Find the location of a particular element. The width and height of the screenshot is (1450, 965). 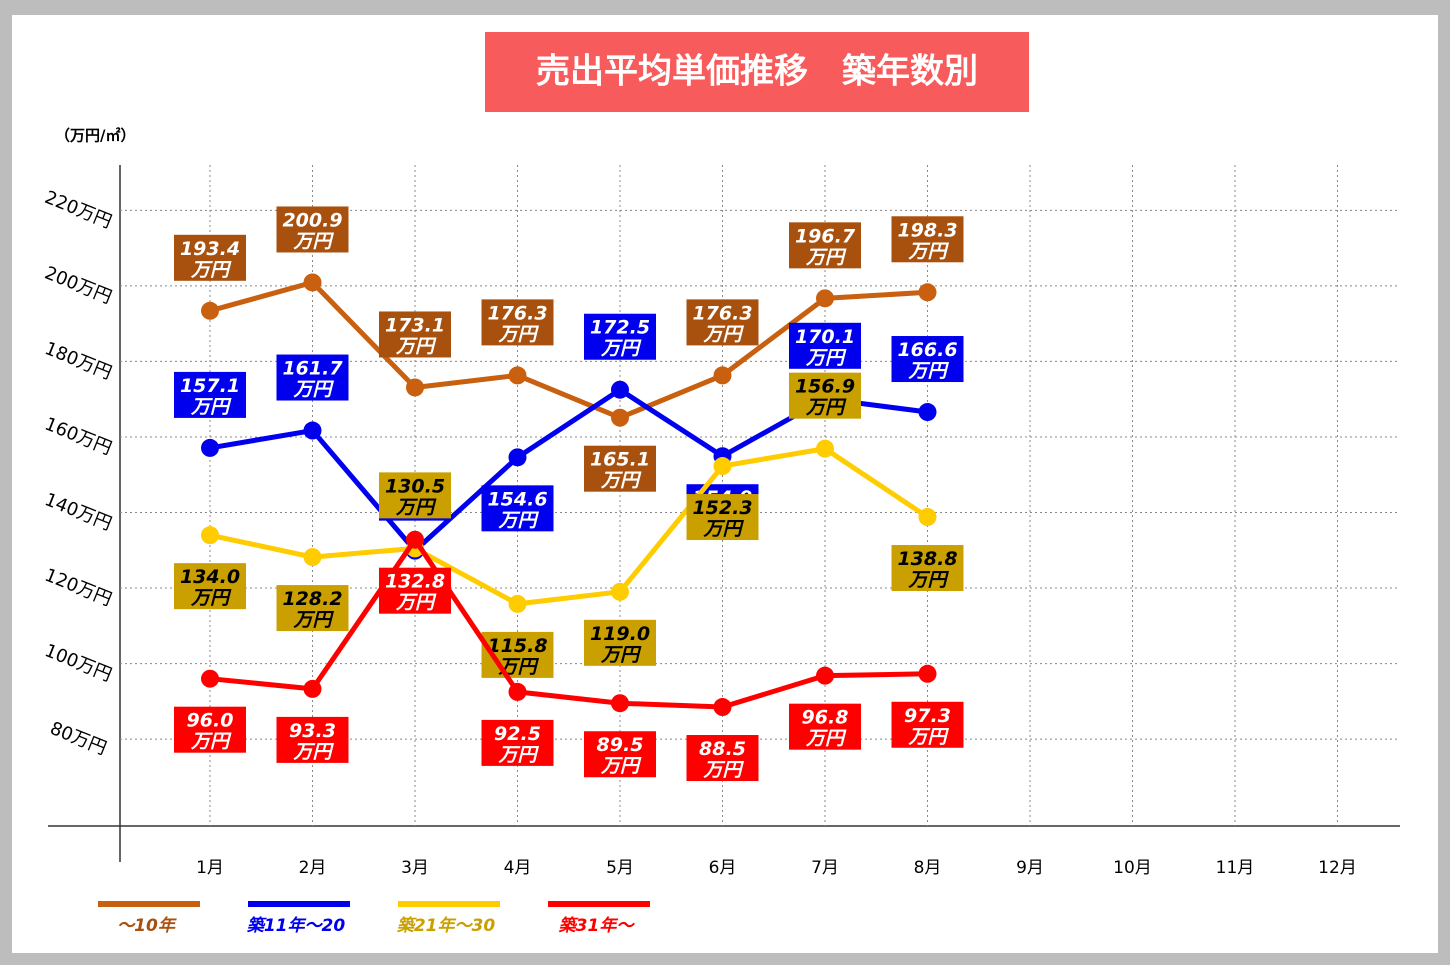

data-label: 93.3 万円 is located at coordinates (312, 740).